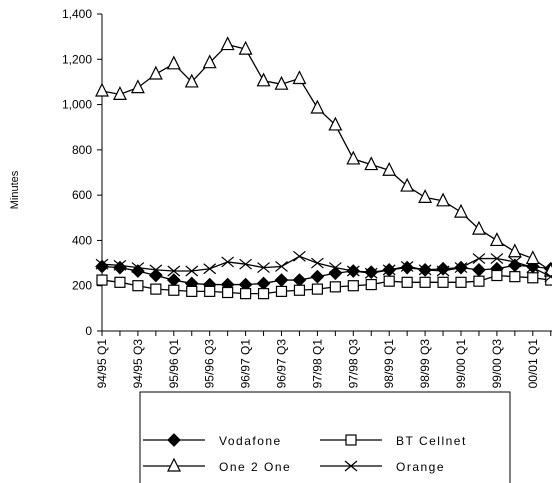 The height and width of the screenshot is (483, 552). I want to click on y-axis-label: Minutes, so click(15, 189).